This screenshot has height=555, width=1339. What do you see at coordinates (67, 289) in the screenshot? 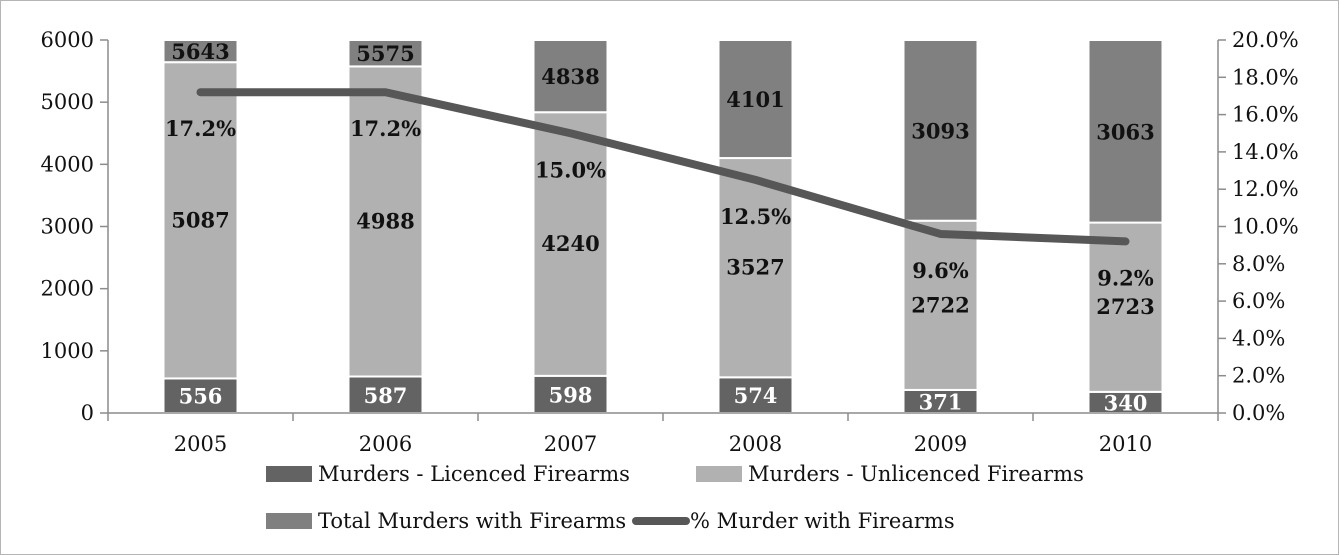
I see `left-tick-label: 2000` at bounding box center [67, 289].